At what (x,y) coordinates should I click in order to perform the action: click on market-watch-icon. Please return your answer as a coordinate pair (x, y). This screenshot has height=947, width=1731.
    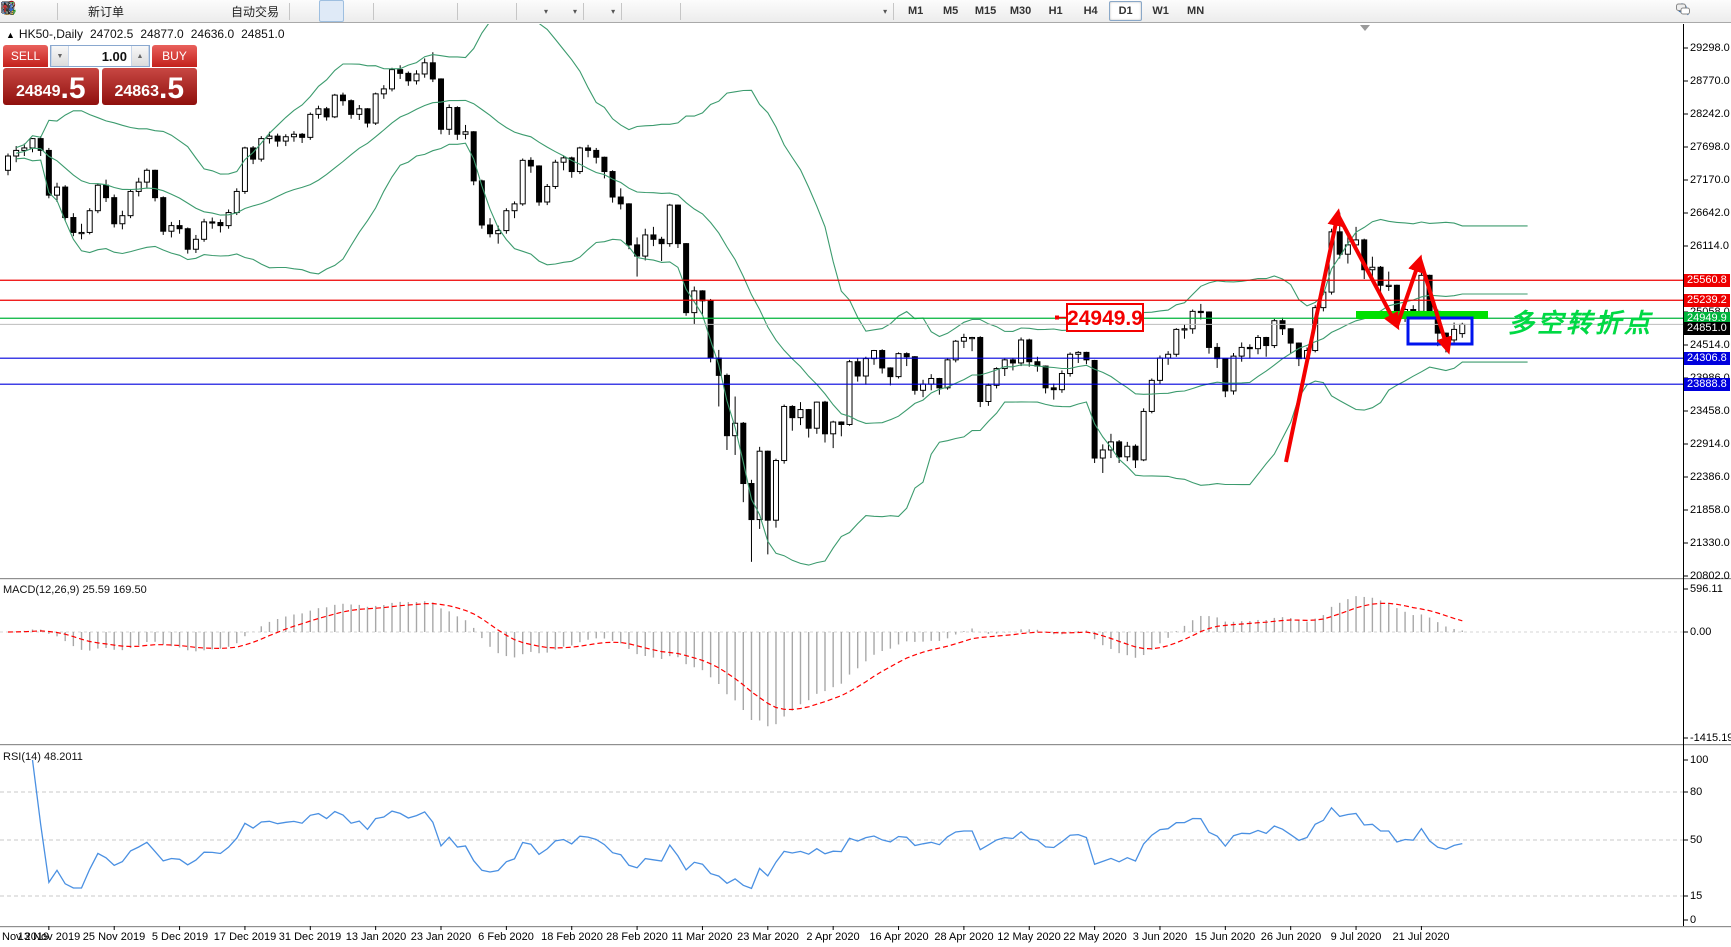
    Looking at the image, I should click on (91, 11).